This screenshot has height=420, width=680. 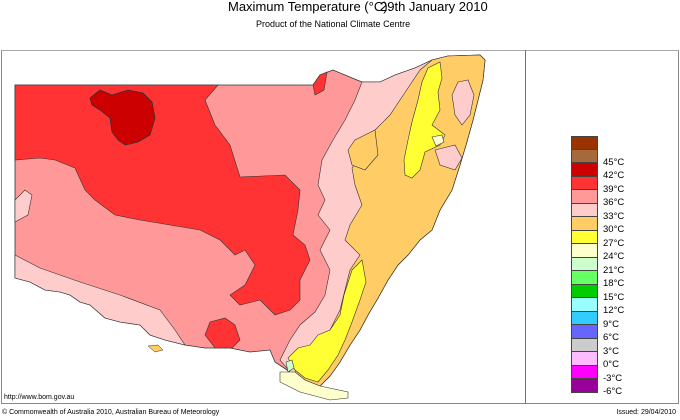 What do you see at coordinates (333, 24) in the screenshot?
I see `map-subtitle: Product of the National Climate Centre` at bounding box center [333, 24].